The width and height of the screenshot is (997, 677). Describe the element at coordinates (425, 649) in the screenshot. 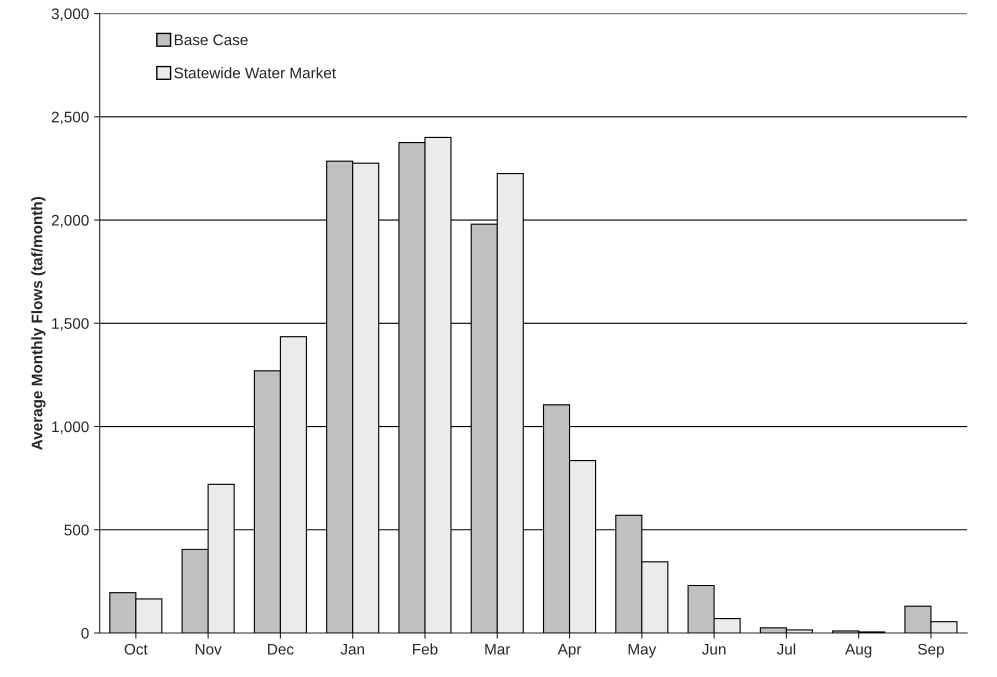

I see `x-tick-label: Feb` at that location.